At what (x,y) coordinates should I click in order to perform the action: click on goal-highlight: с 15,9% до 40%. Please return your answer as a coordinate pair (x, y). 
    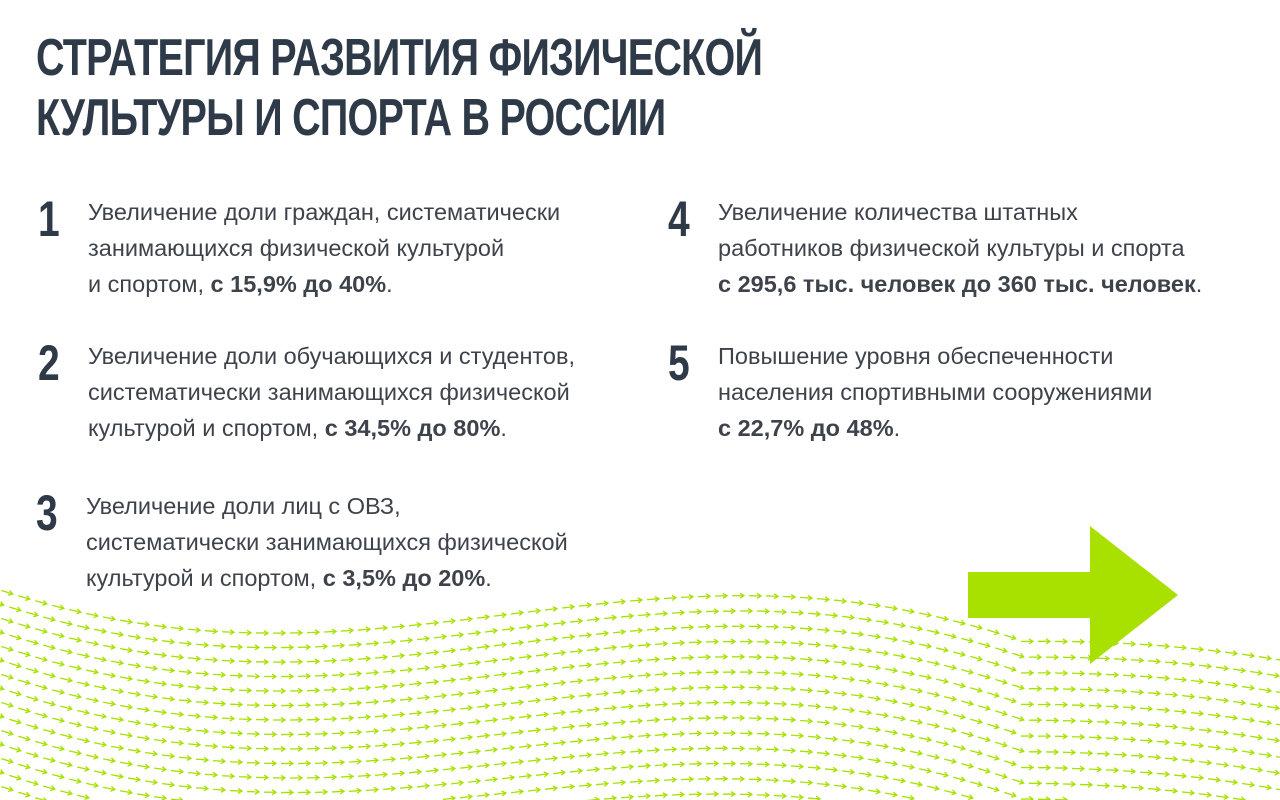
    Looking at the image, I should click on (298, 284).